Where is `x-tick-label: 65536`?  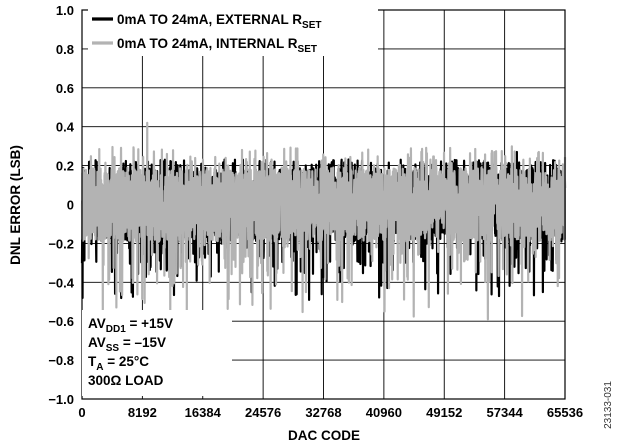
x-tick-label: 65536 is located at coordinates (565, 412).